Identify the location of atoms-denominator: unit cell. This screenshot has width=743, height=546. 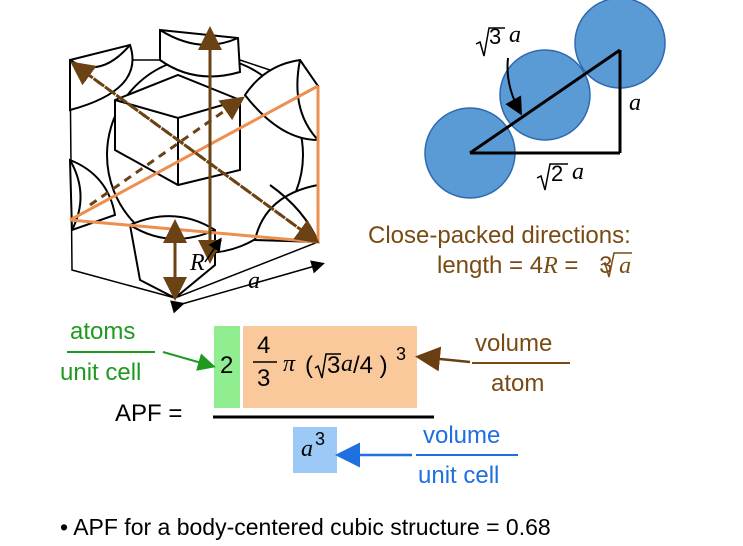
(101, 372).